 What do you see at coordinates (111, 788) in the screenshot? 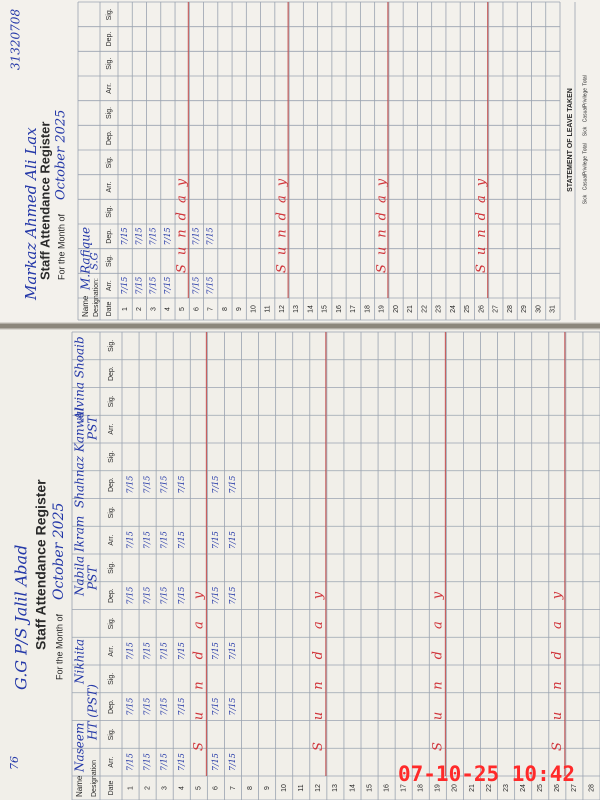
I see `column-header: Date` at bounding box center [111, 788].